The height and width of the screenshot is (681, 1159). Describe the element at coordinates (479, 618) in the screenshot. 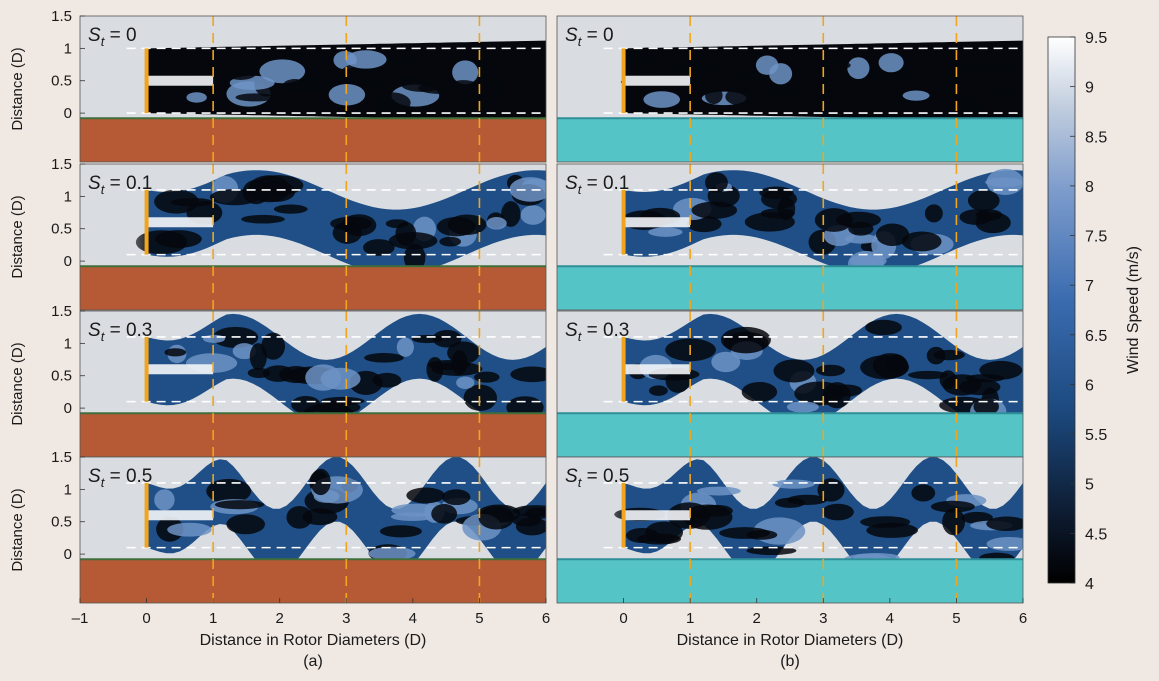

I see `x-tick-label: 5` at that location.